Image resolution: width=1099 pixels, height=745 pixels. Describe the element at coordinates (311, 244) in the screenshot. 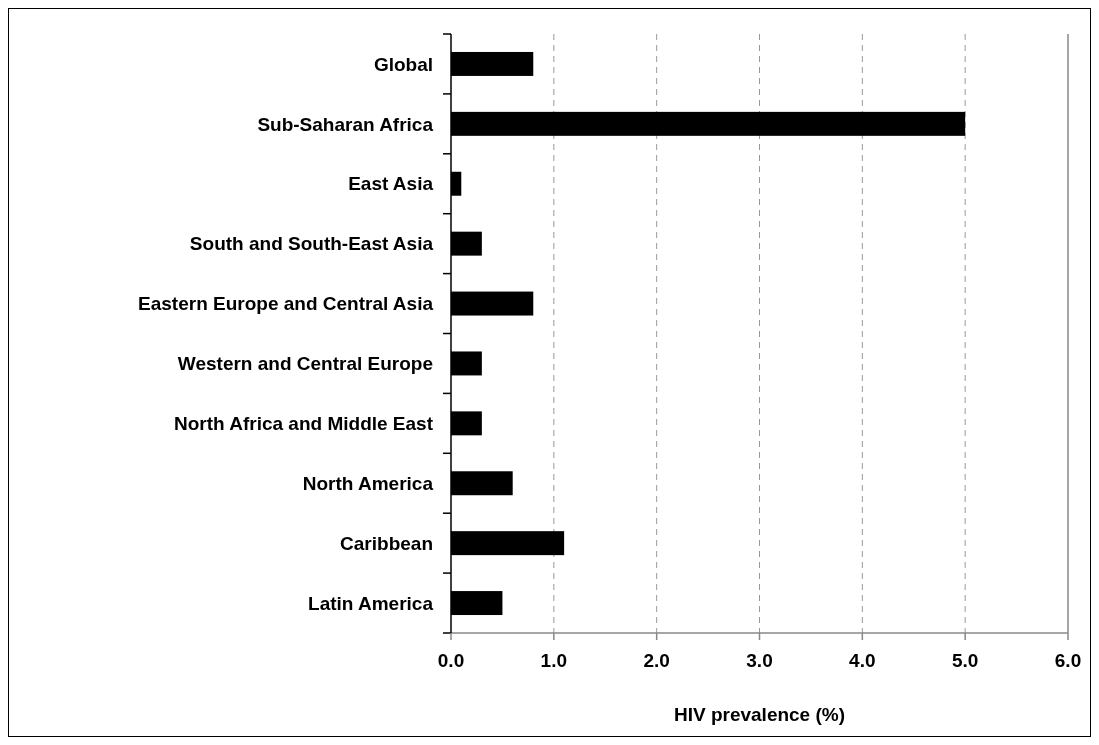

I see `y-tick-label: South and South-East Asia` at that location.